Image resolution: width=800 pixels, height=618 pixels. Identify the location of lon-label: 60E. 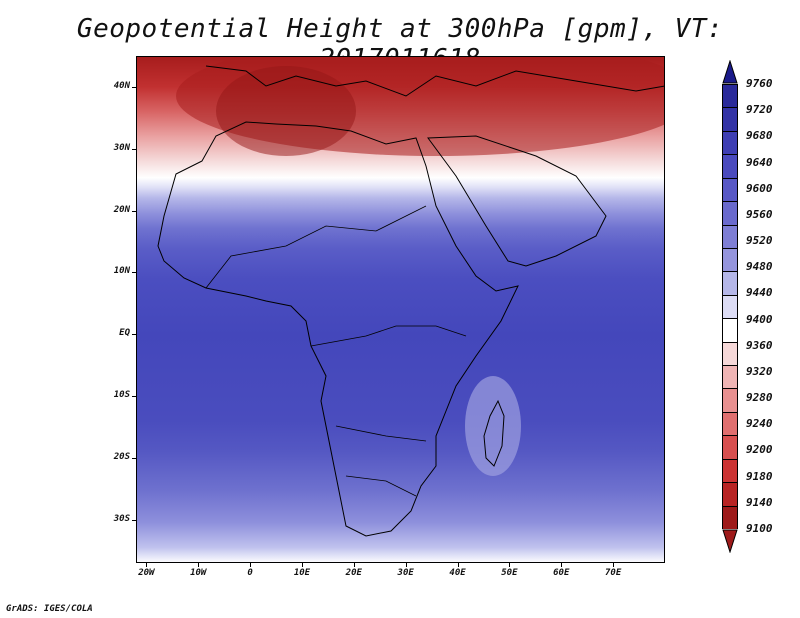
(561, 573).